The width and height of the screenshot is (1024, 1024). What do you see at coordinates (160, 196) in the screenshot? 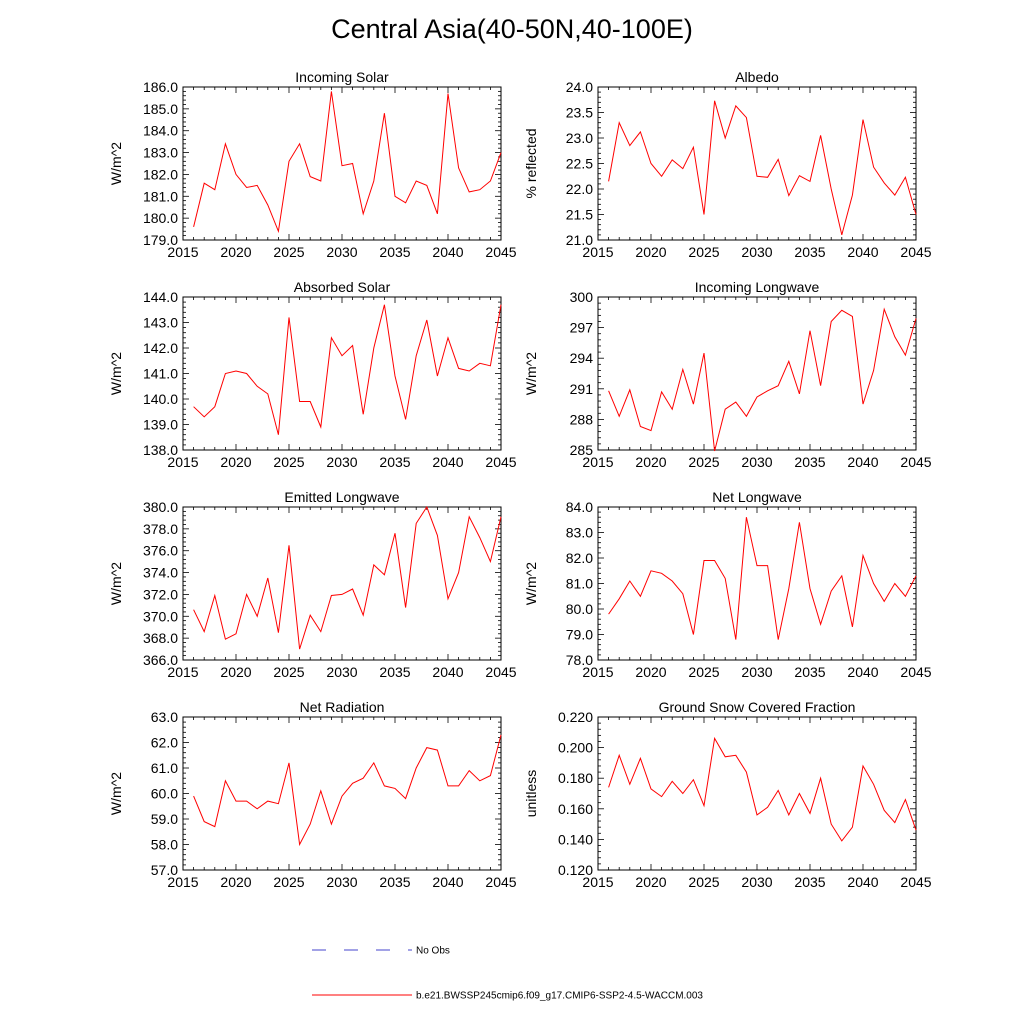
I see `y-tick-label: 181.0` at bounding box center [160, 196].